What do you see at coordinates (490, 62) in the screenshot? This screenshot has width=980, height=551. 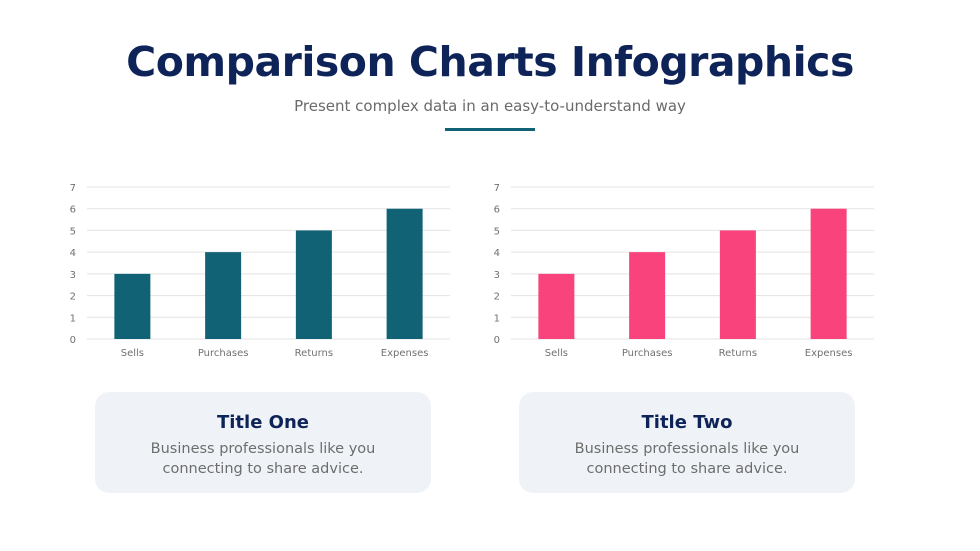 I see `page-title: Comparison Charts Infographics` at bounding box center [490, 62].